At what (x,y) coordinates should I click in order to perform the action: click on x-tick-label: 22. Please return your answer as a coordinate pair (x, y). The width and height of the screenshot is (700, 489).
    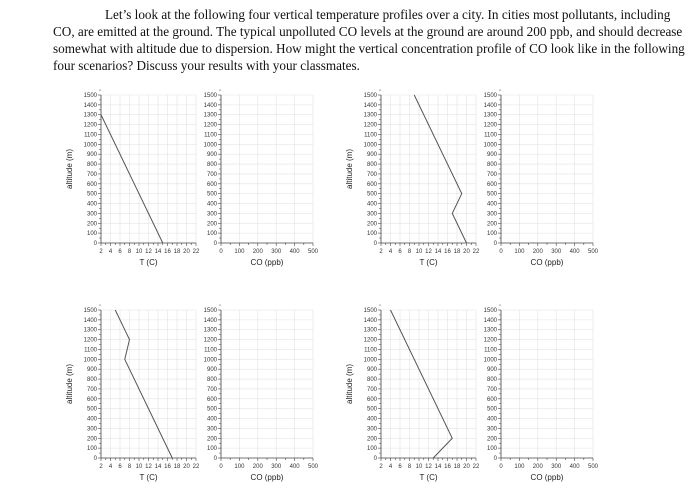
    Looking at the image, I should click on (196, 467).